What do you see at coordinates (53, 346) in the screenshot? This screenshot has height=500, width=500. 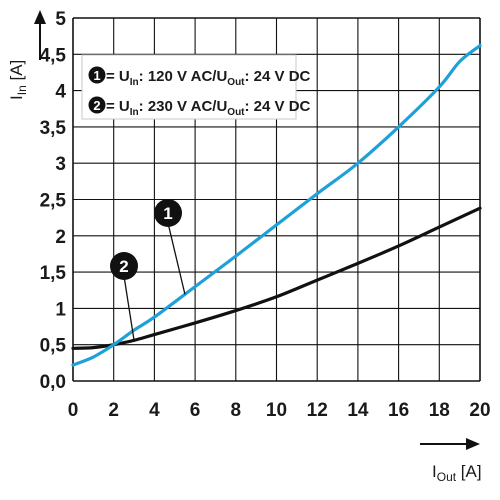 I see `y-tick-label: 0,5` at bounding box center [53, 346].